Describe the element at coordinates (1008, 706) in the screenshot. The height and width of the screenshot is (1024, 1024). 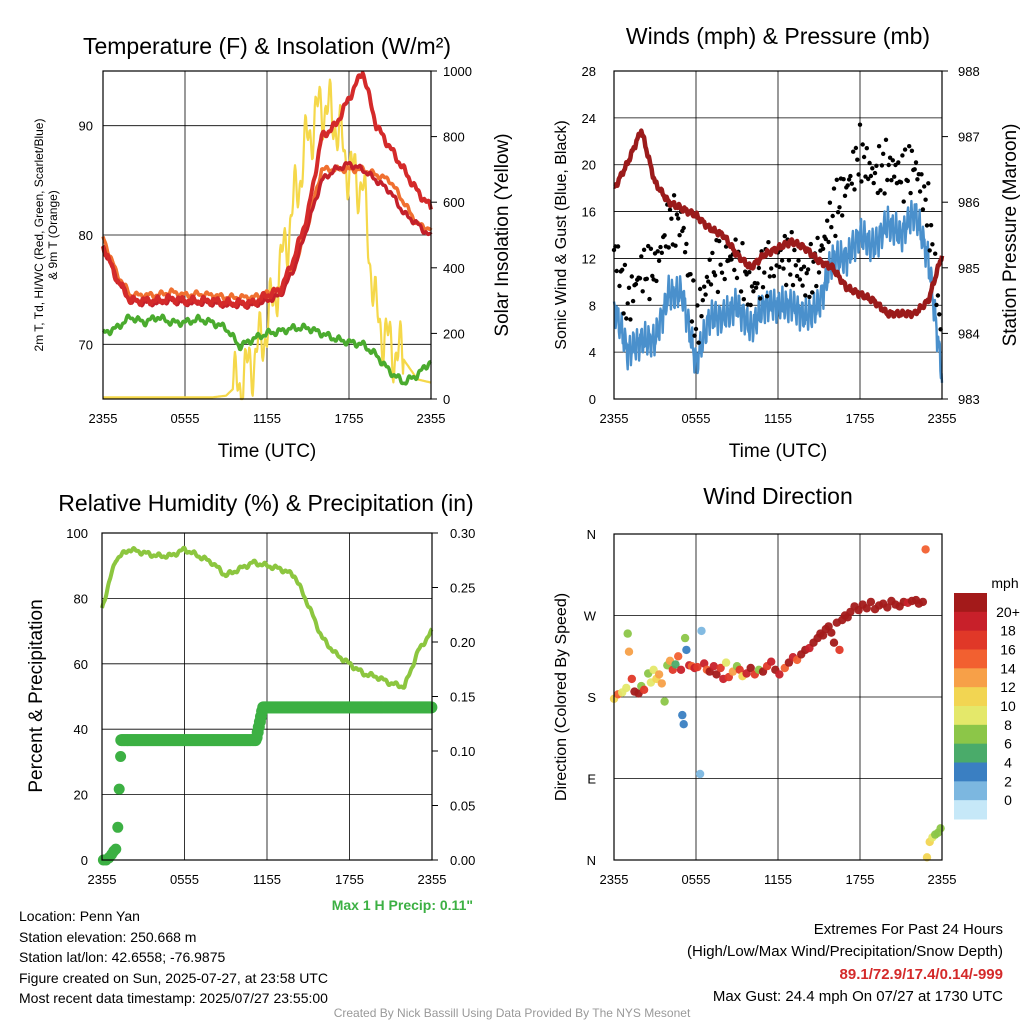
I see `legend-label-5: 10` at that location.